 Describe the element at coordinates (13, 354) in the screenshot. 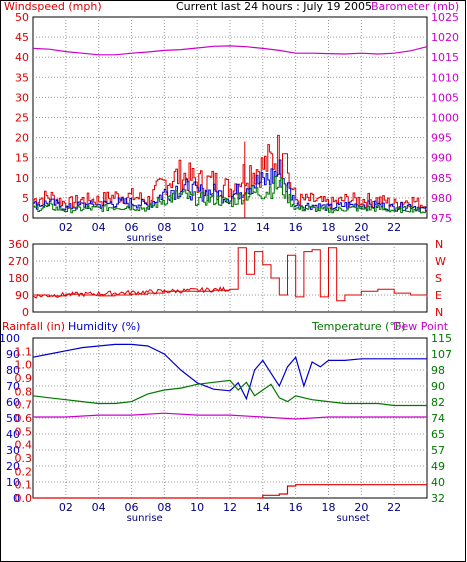

I see `humidity-tick-label: 90` at that location.